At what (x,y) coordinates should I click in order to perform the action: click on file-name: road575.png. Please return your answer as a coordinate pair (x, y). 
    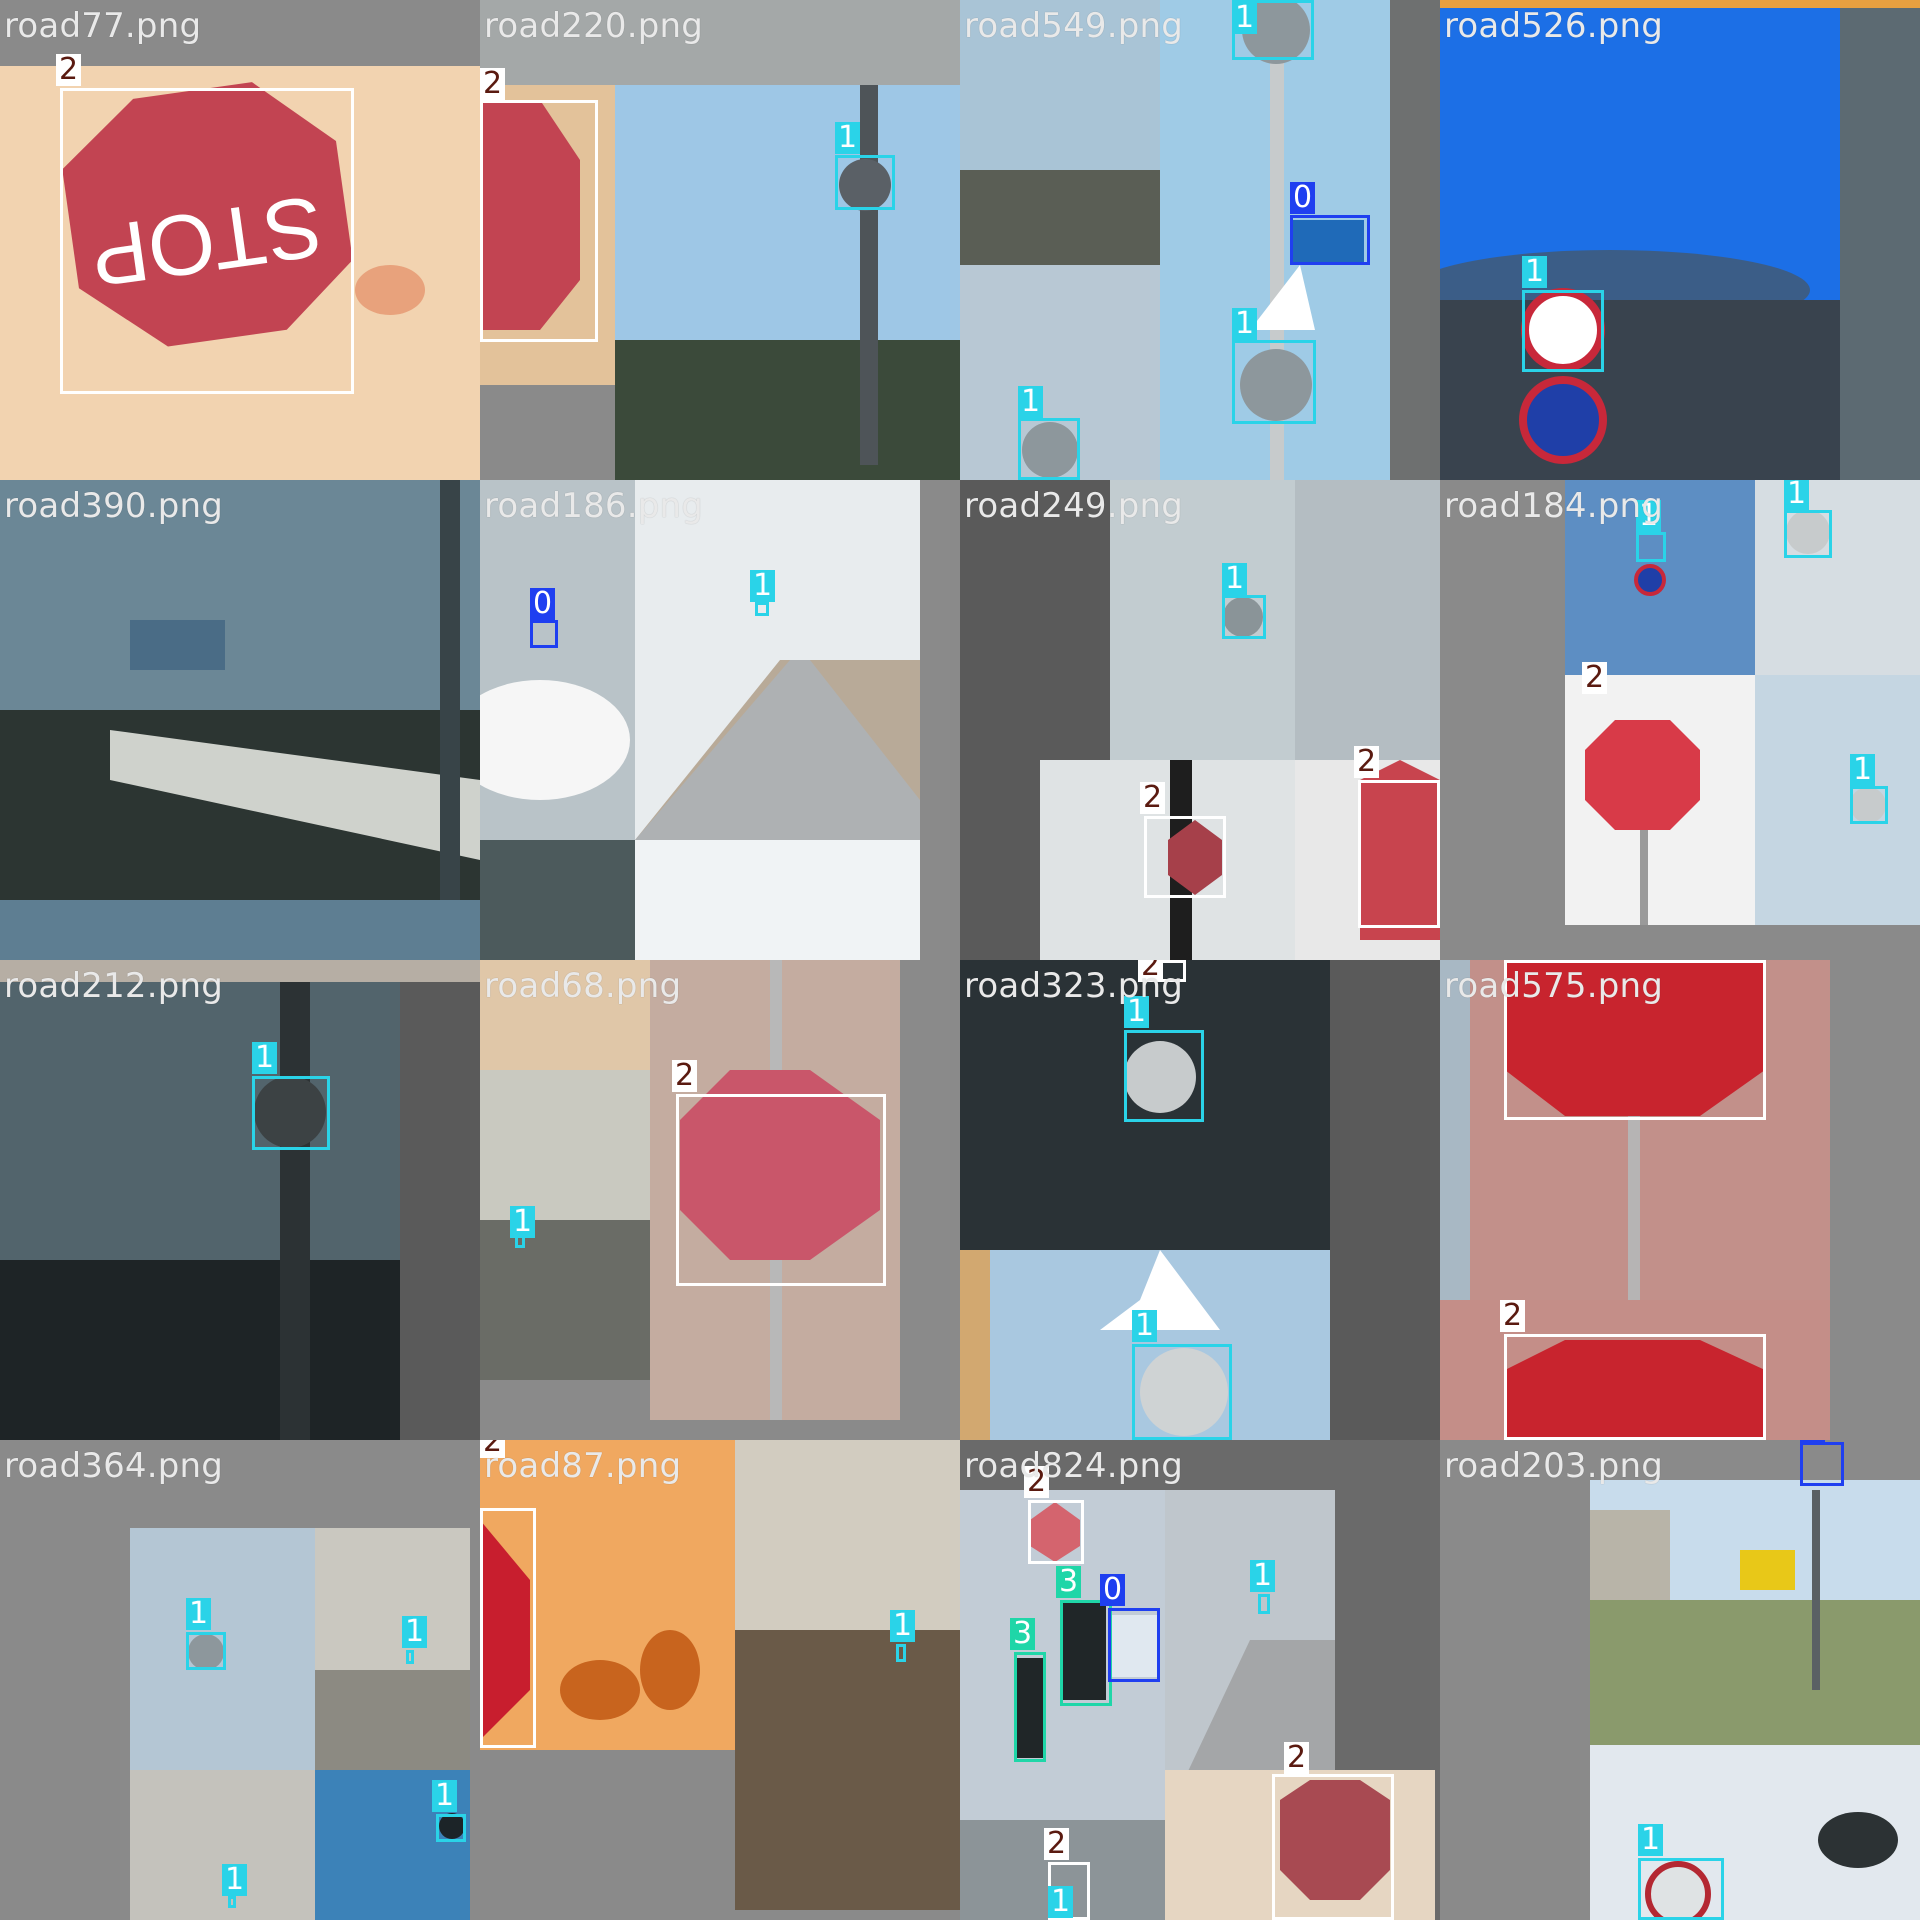
    Looking at the image, I should click on (1554, 986).